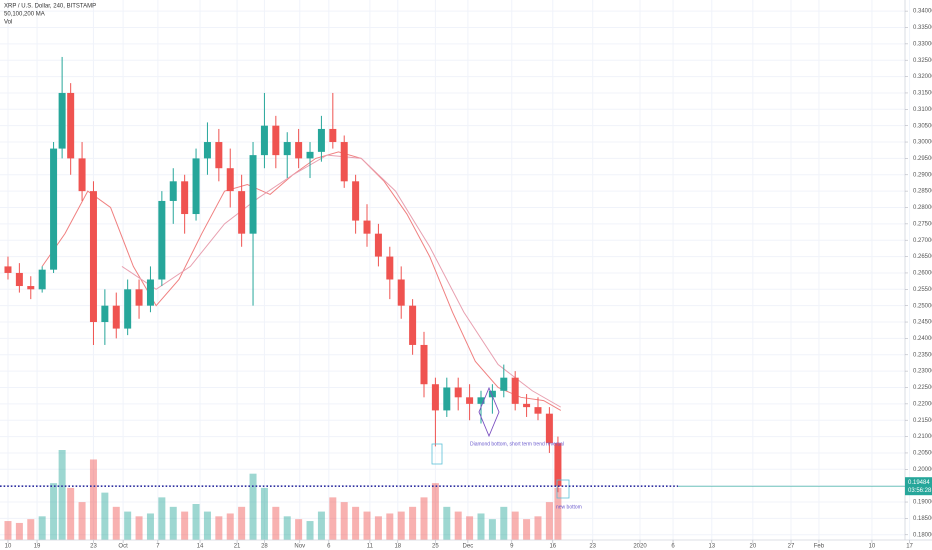 This screenshot has height=550, width=932. Describe the element at coordinates (8, 547) in the screenshot. I see `x-tick-label: 10` at that location.